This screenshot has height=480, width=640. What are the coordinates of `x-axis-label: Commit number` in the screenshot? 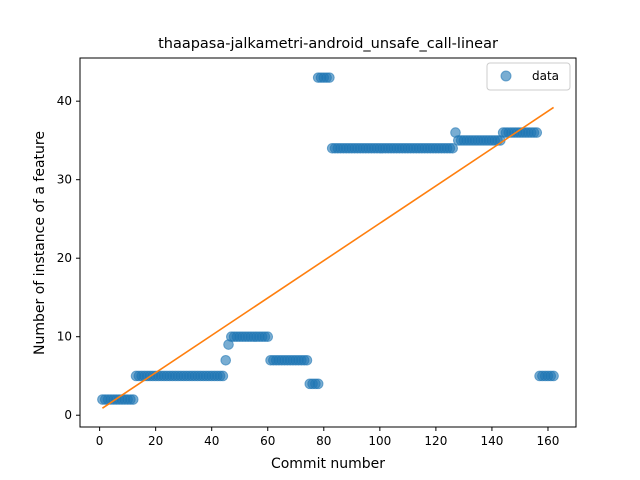 It's located at (328, 464).